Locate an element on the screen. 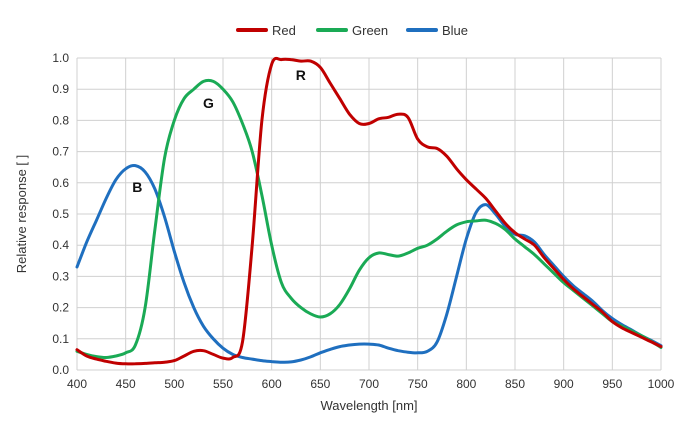 The image size is (690, 428). y-tick-label: 0.3 is located at coordinates (60, 276).